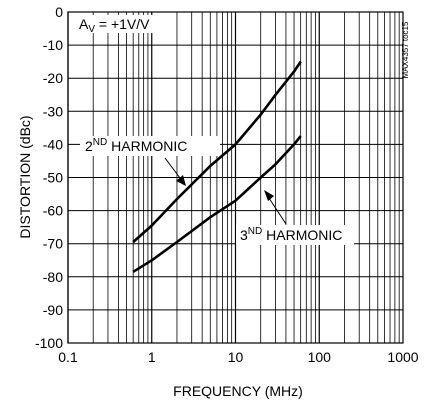 This screenshot has height=402, width=432. I want to click on y-tick-label: -100, so click(49, 343).